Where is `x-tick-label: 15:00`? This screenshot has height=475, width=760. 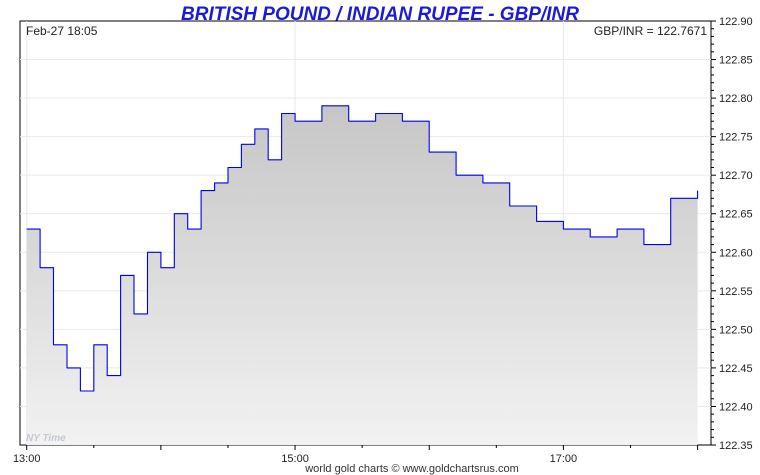 x-tick-label: 15:00 is located at coordinates (295, 459).